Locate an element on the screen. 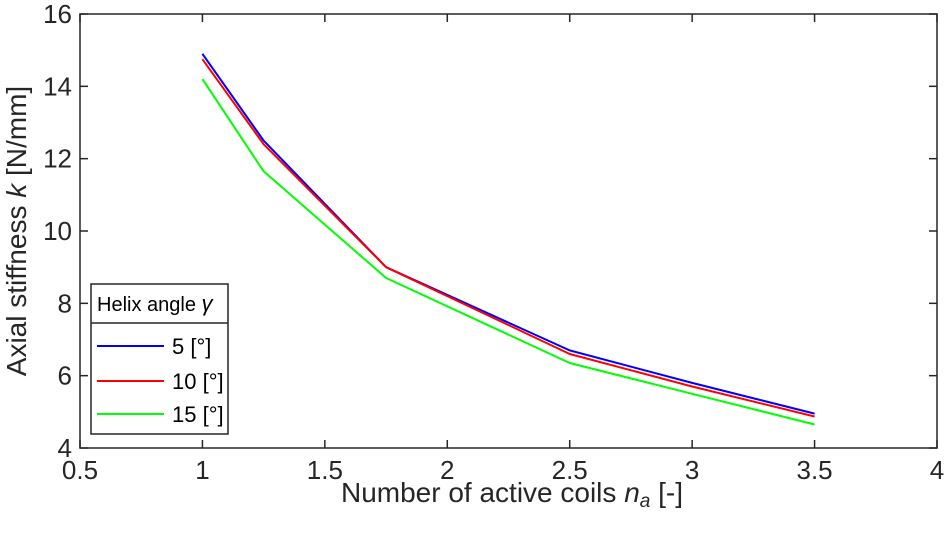  x-tick-label: 3 is located at coordinates (692, 470).